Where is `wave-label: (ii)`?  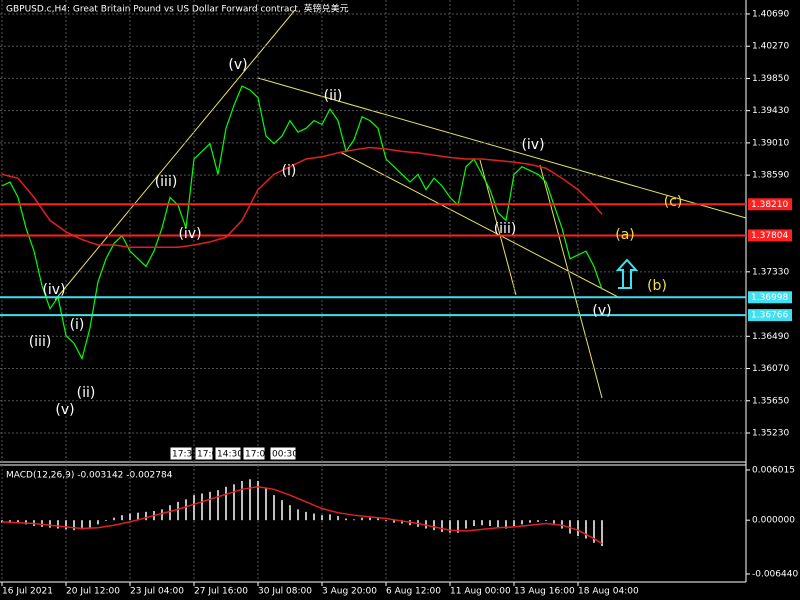 wave-label: (ii) is located at coordinates (86, 393).